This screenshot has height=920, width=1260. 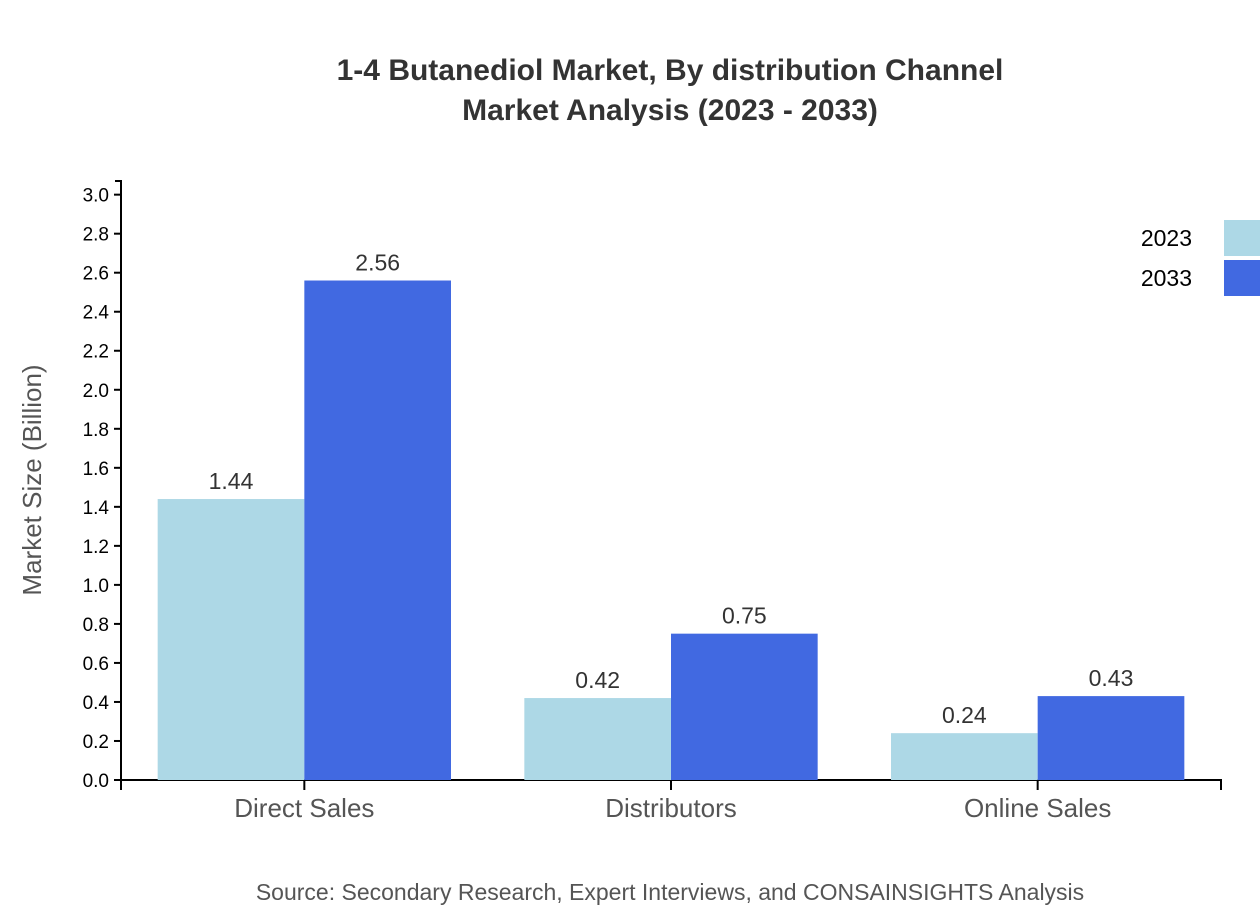 I want to click on y-tick-label: 1.6, so click(x=96, y=469).